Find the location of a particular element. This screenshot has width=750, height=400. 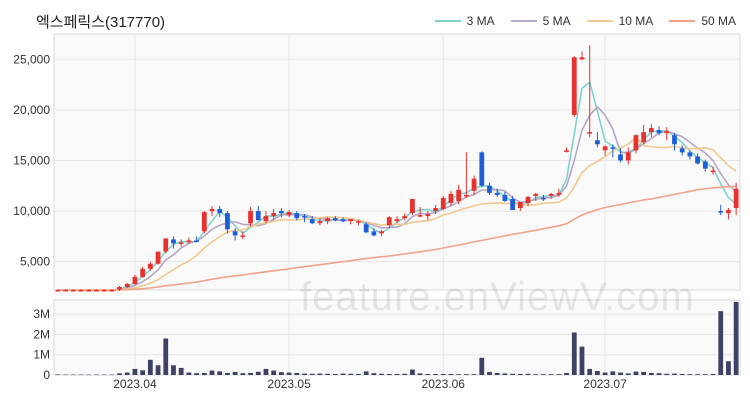

x-tick-label: 2023.06 is located at coordinates (444, 384).